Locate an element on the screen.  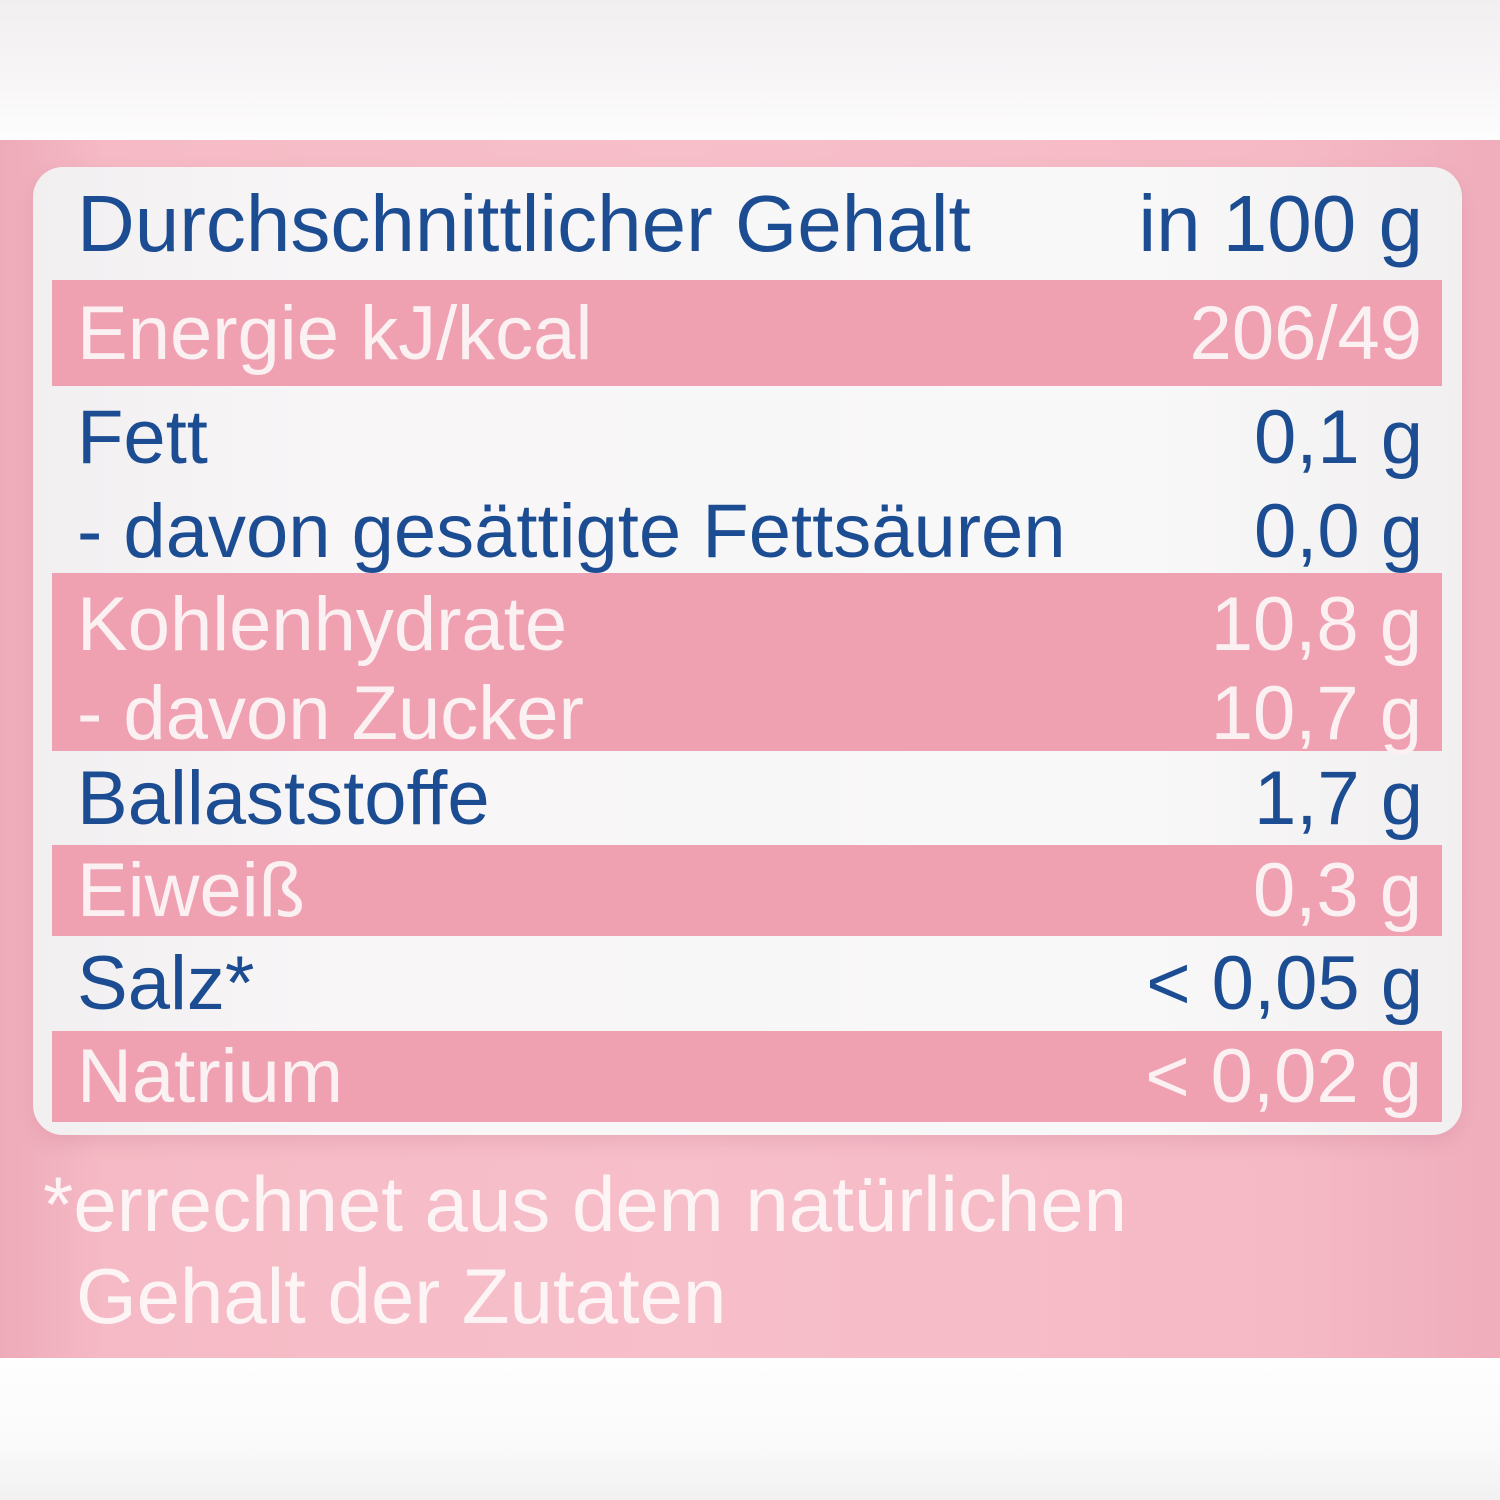
background-bottom-band is located at coordinates (750, 1429).